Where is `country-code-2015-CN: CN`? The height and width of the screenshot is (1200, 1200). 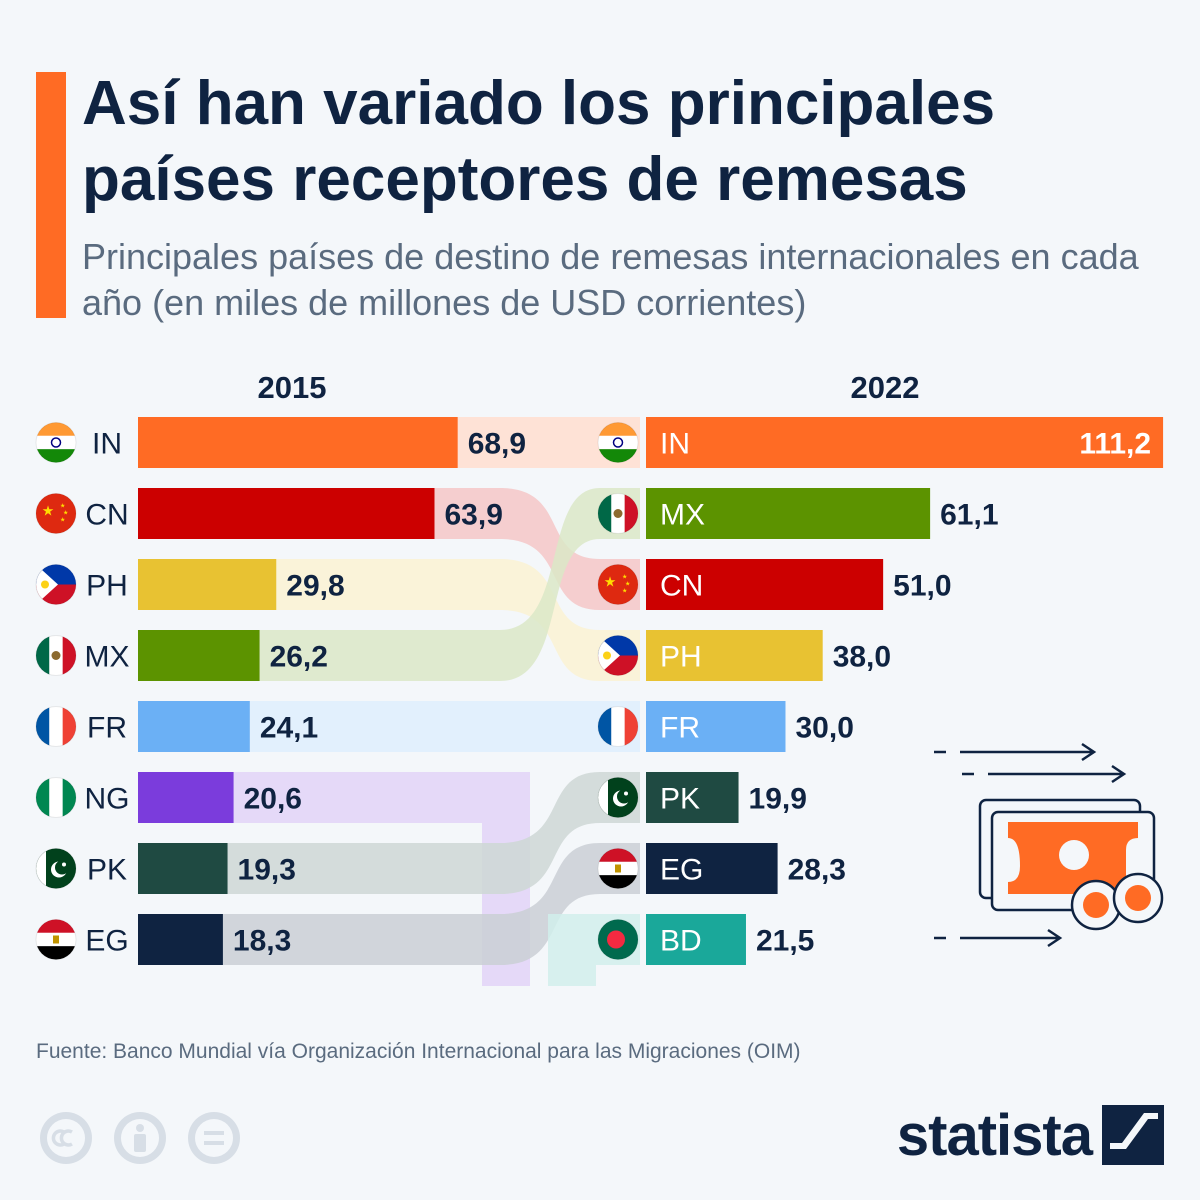 country-code-2015-CN: CN is located at coordinates (106, 515).